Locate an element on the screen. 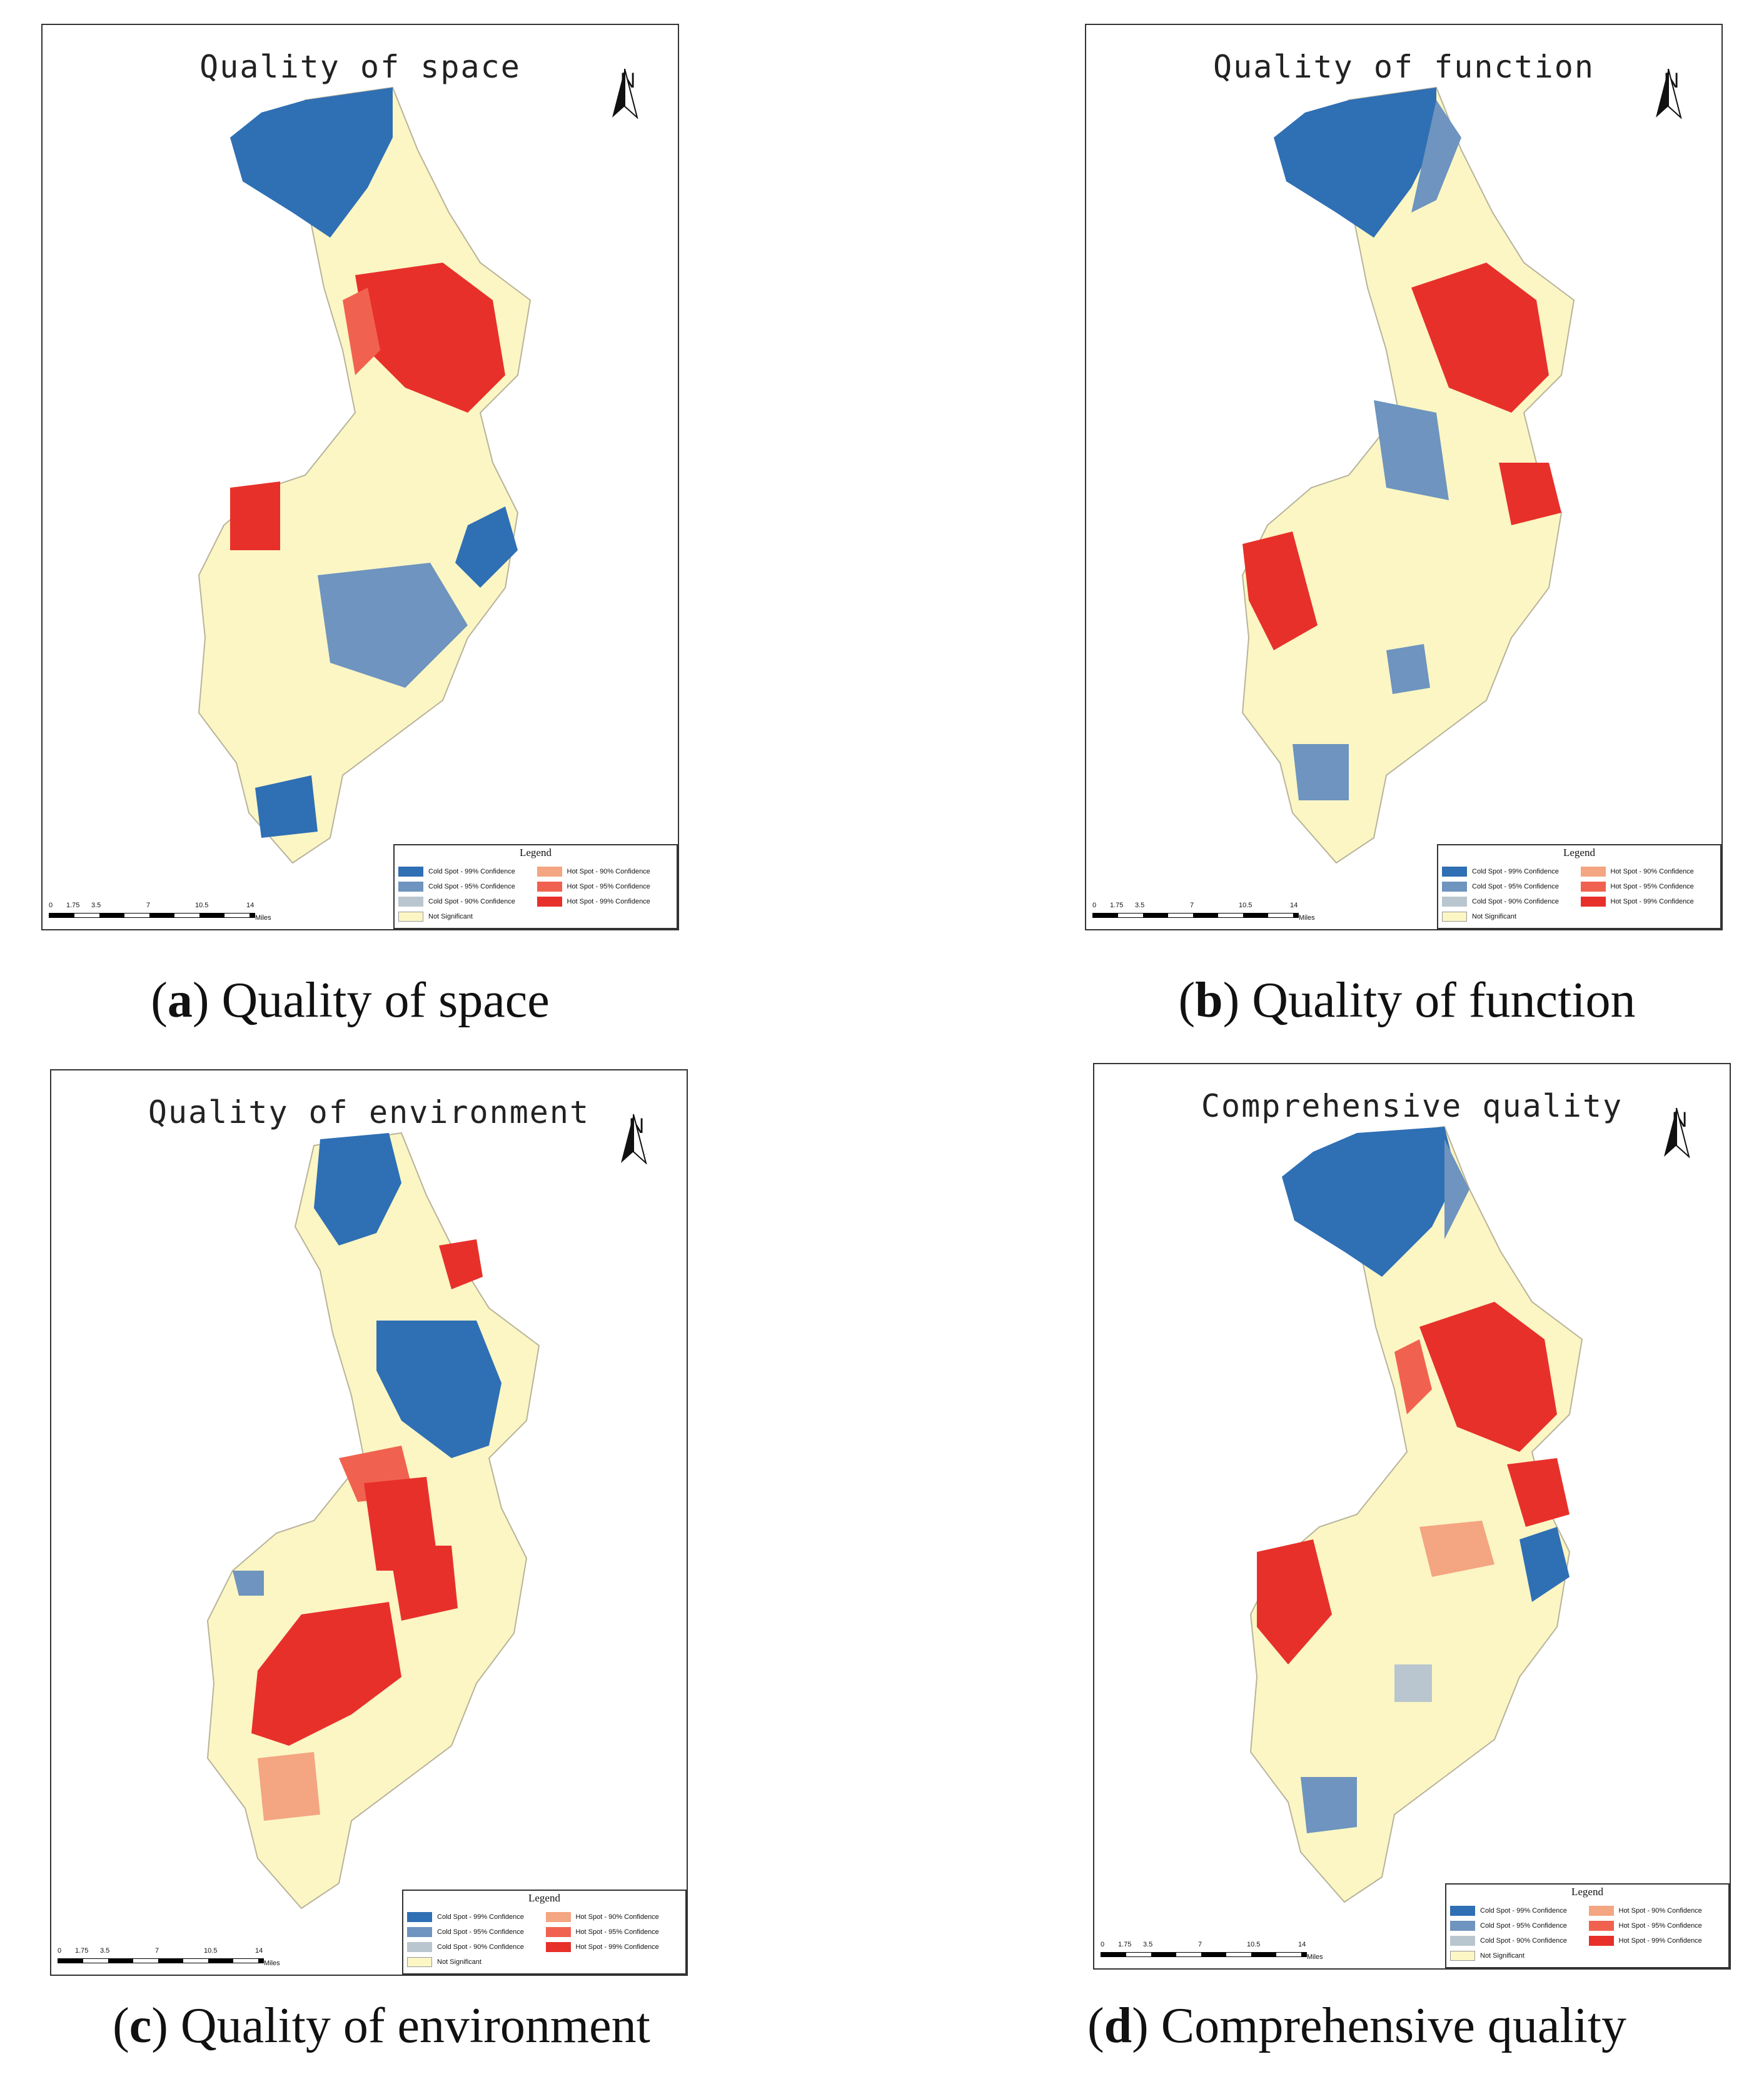  map-title: Quality of environment is located at coordinates (369, 1112).